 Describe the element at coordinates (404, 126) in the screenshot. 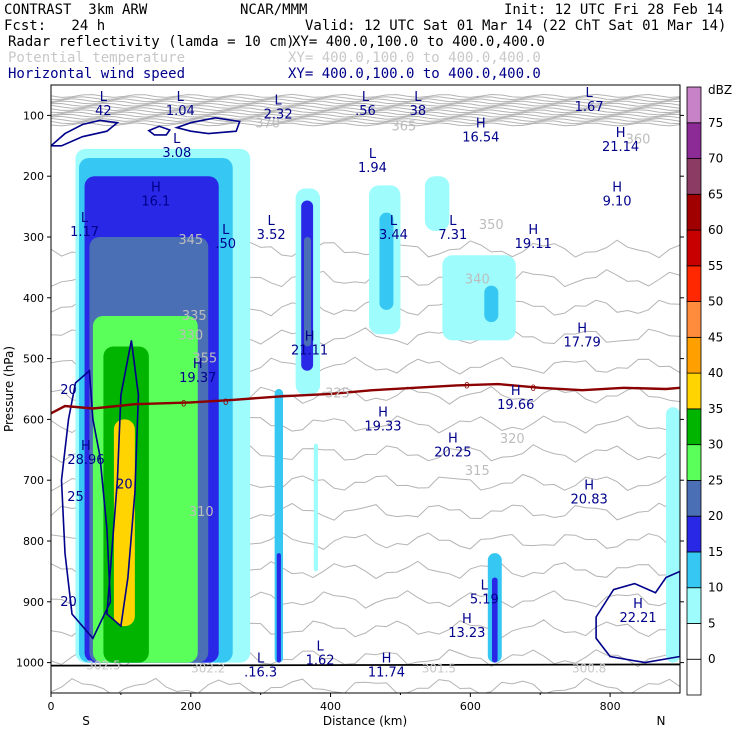

I see `isentrope-label: 365` at that location.